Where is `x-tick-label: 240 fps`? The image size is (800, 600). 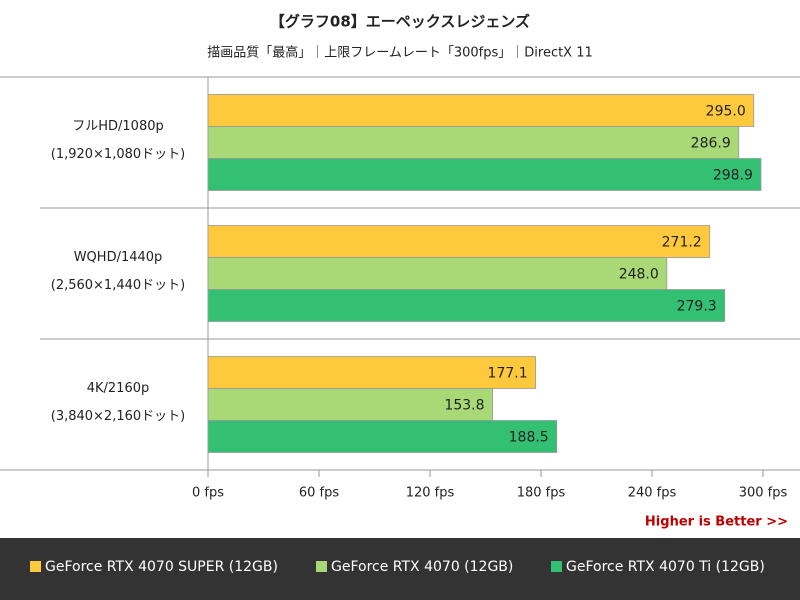 x-tick-label: 240 fps is located at coordinates (652, 493).